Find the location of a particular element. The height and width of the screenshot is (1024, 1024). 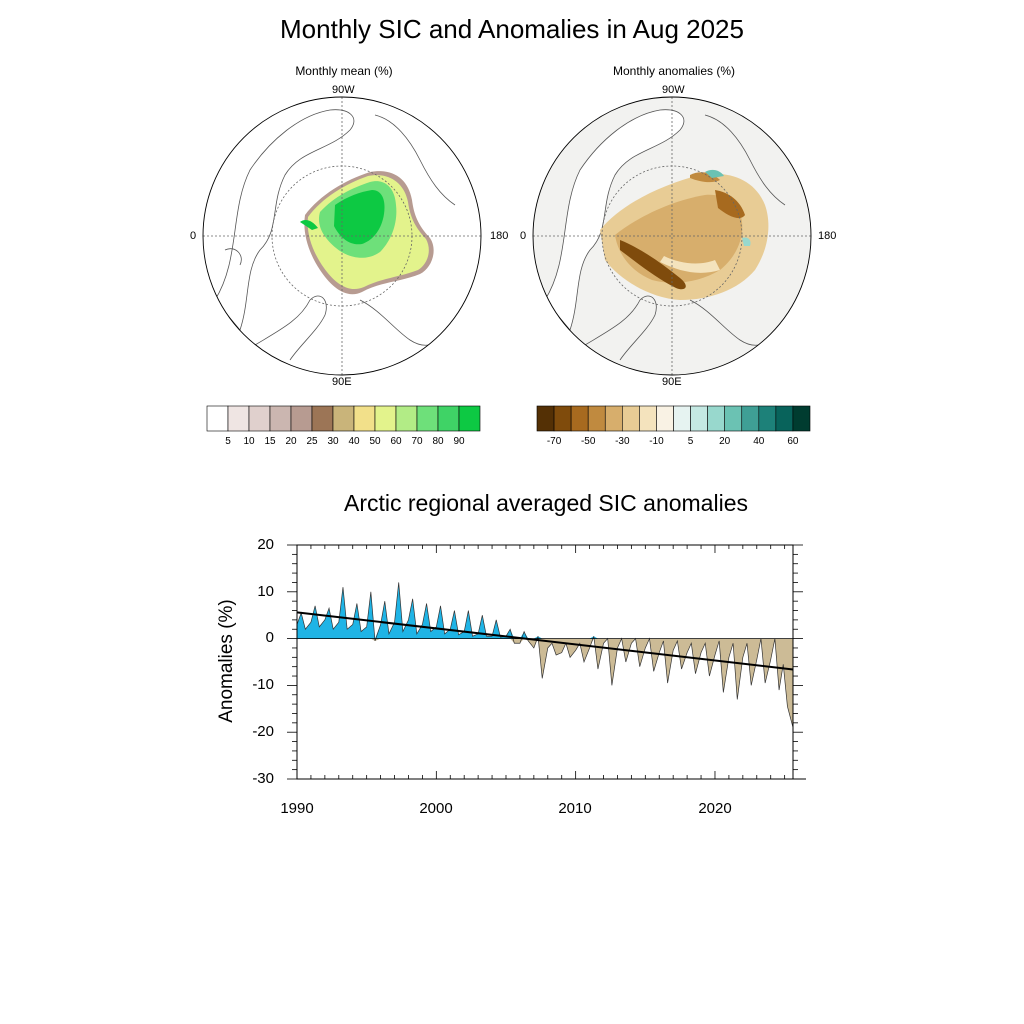

x-tick-label: 1990 is located at coordinates (297, 808).